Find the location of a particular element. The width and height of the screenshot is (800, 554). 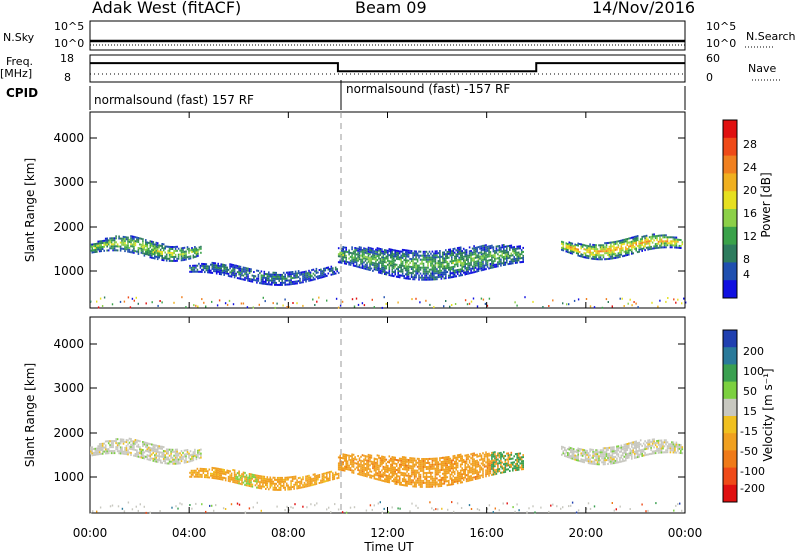

ground-speckle is located at coordinates (666, 301).